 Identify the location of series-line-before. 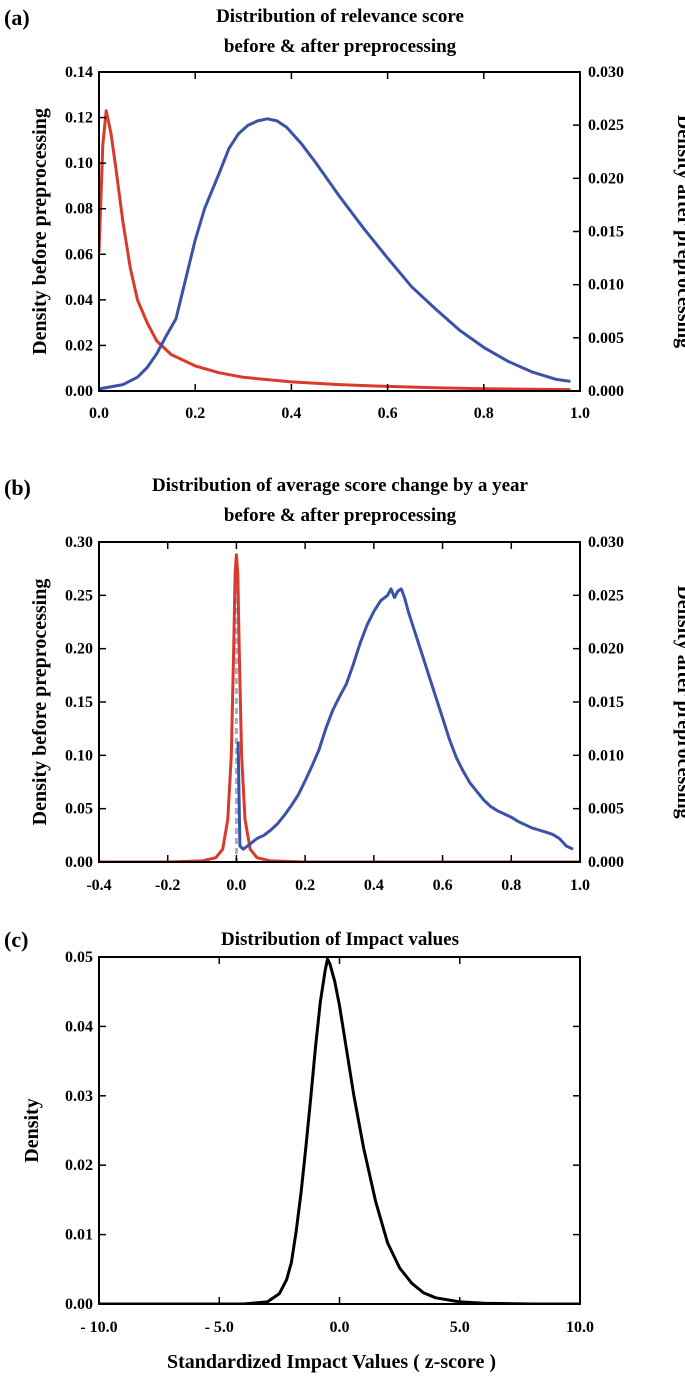
(335, 250).